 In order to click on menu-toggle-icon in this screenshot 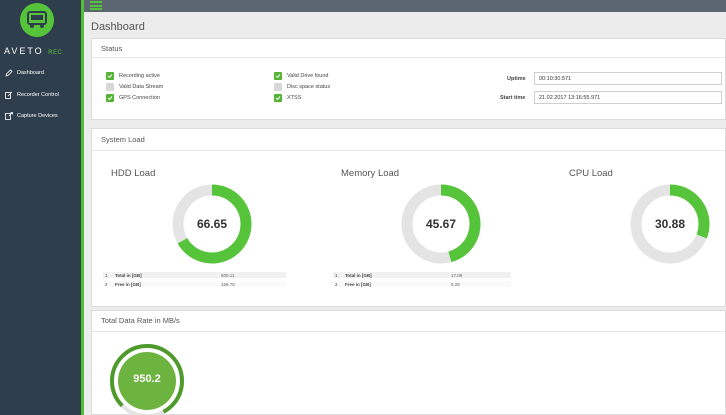, I will do `click(96, 6)`.